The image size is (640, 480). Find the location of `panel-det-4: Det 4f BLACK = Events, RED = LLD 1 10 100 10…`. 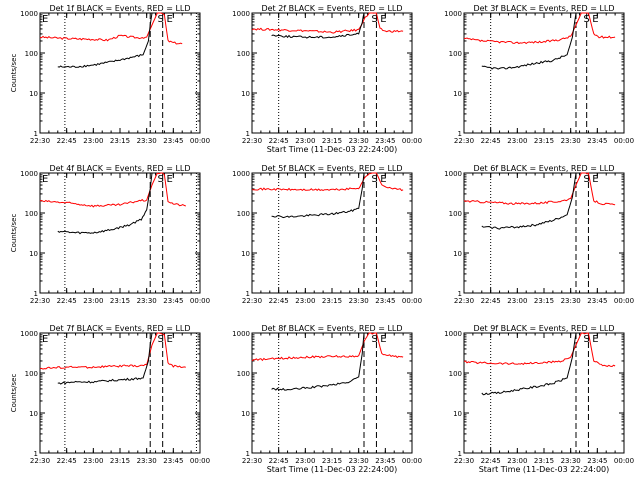

panel-det-4: Det 4f BLACK = Events, RED = LLD 1 10 100 10… is located at coordinates (110, 234).